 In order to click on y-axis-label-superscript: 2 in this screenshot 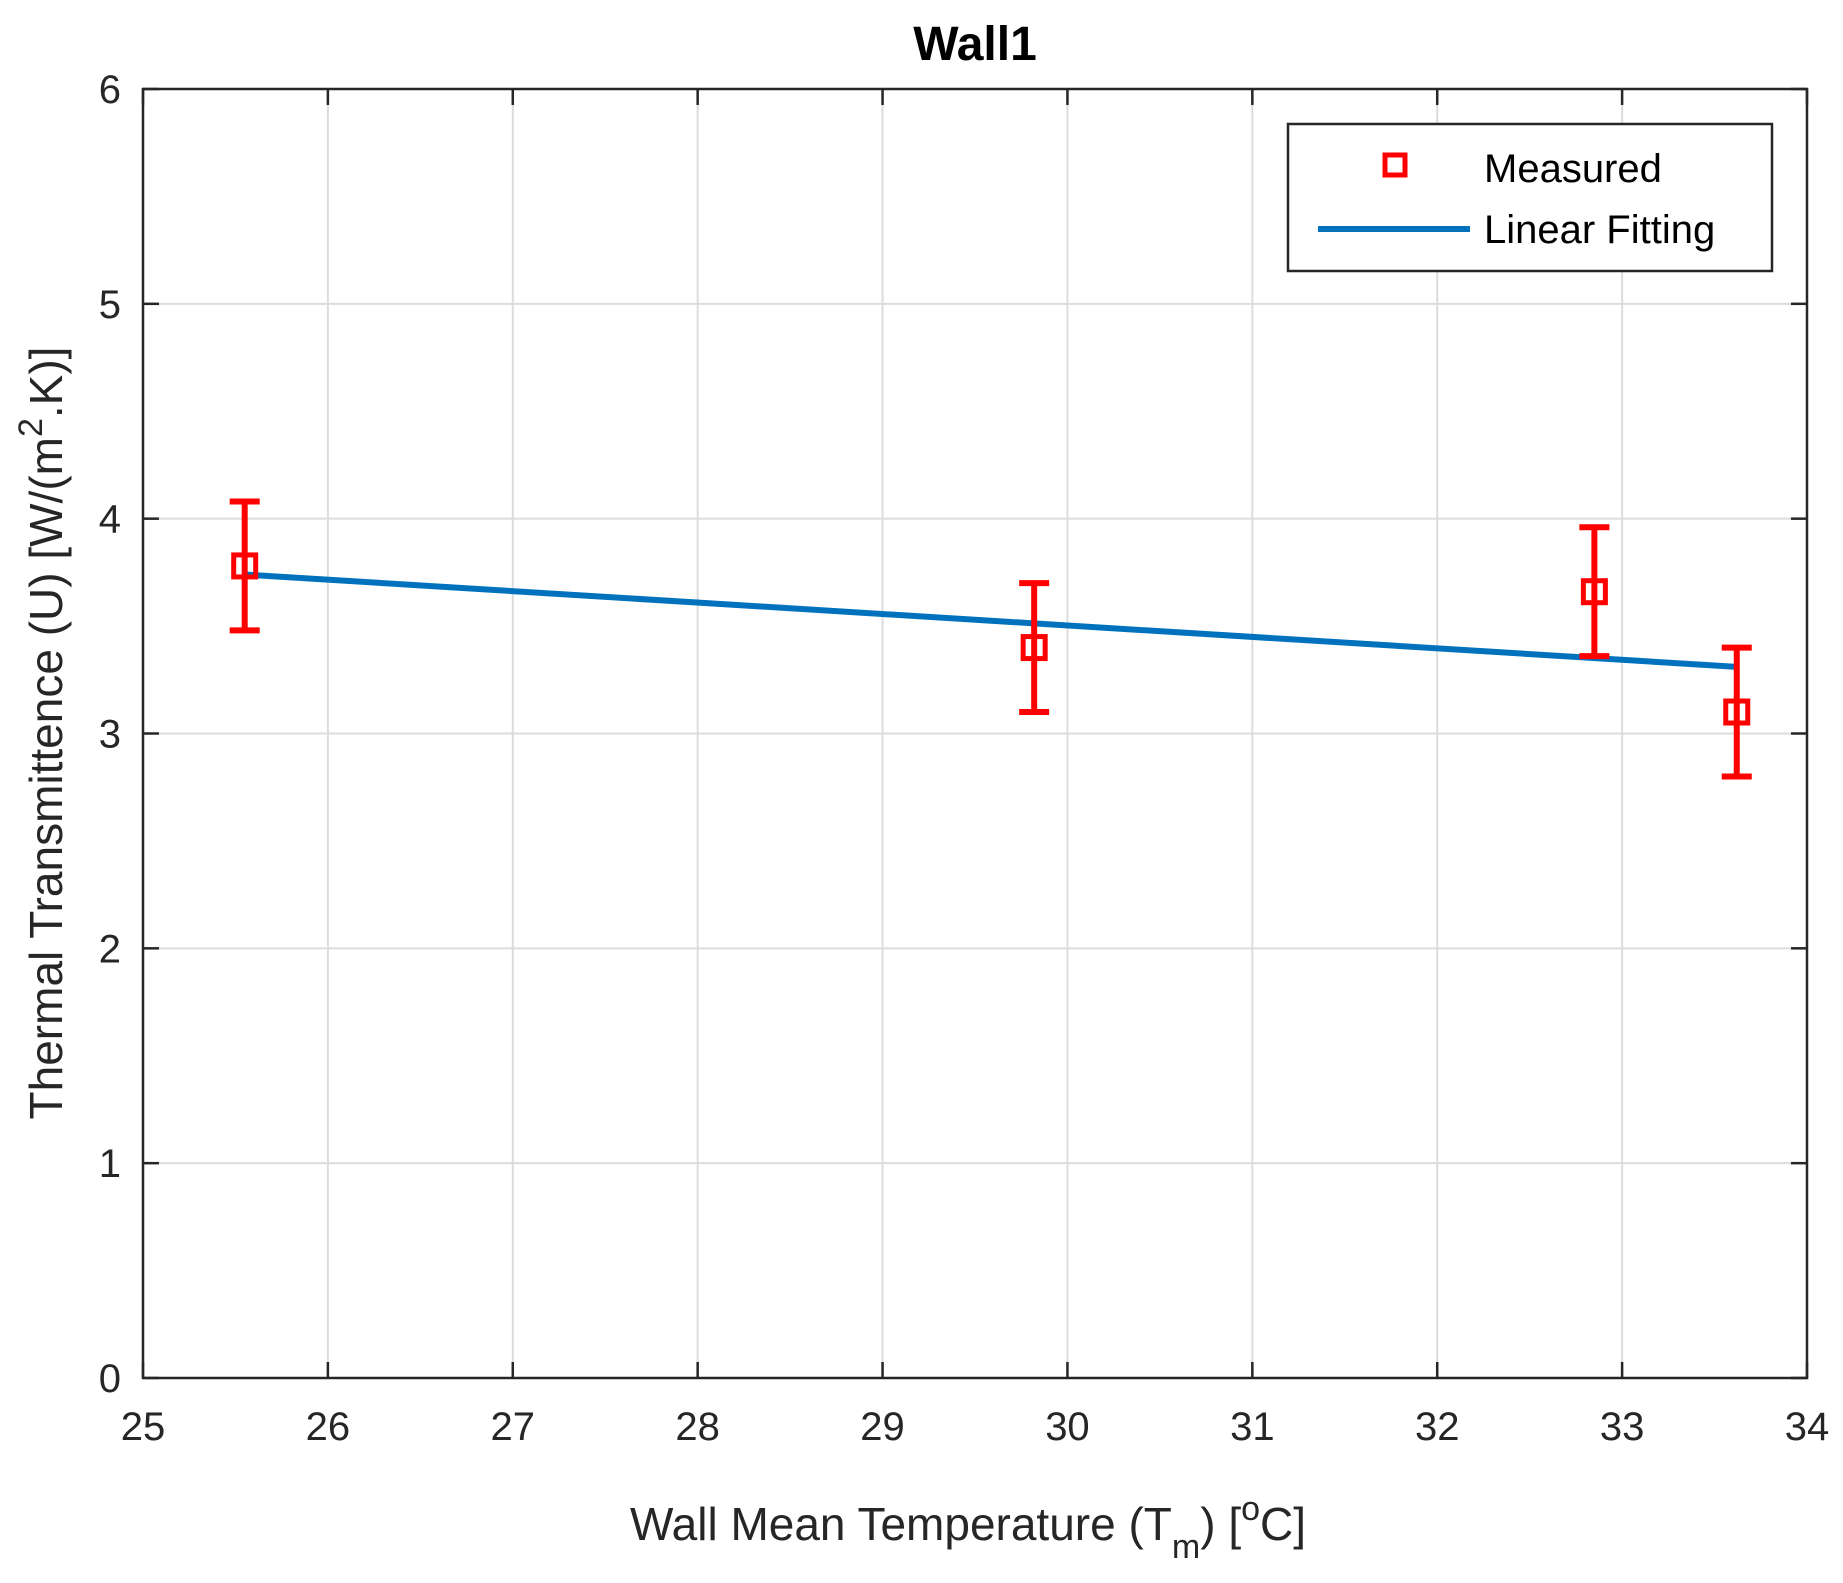, I will do `click(31, 427)`.